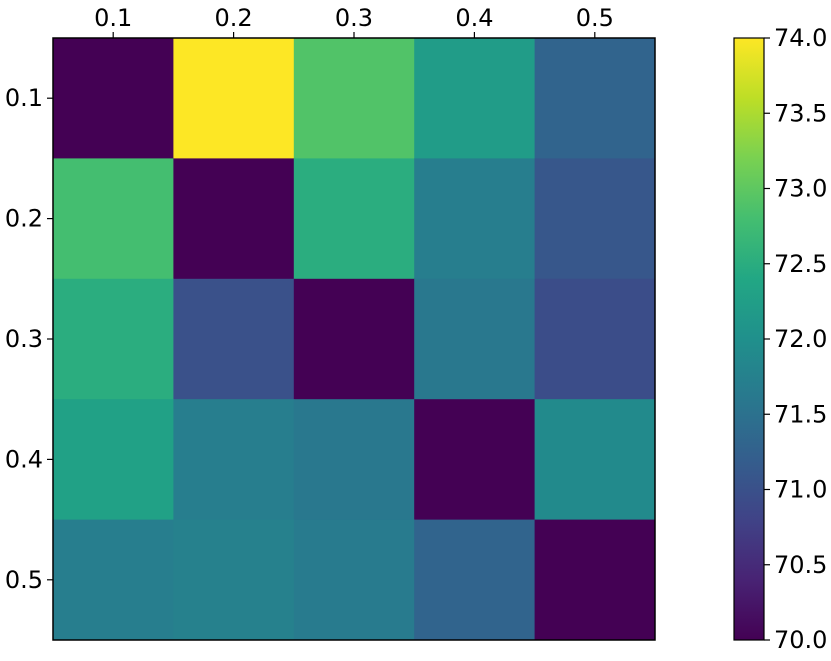 Image resolution: width=831 pixels, height=661 pixels. Describe the element at coordinates (800, 640) in the screenshot. I see `colorbar-tick-label: 70.0` at that location.